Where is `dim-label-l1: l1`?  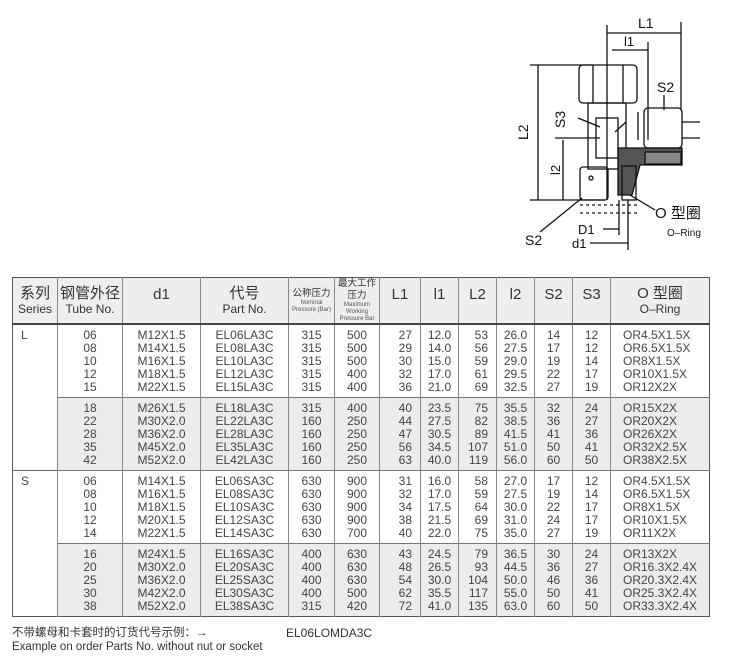 dim-label-l1: l1 is located at coordinates (629, 41).